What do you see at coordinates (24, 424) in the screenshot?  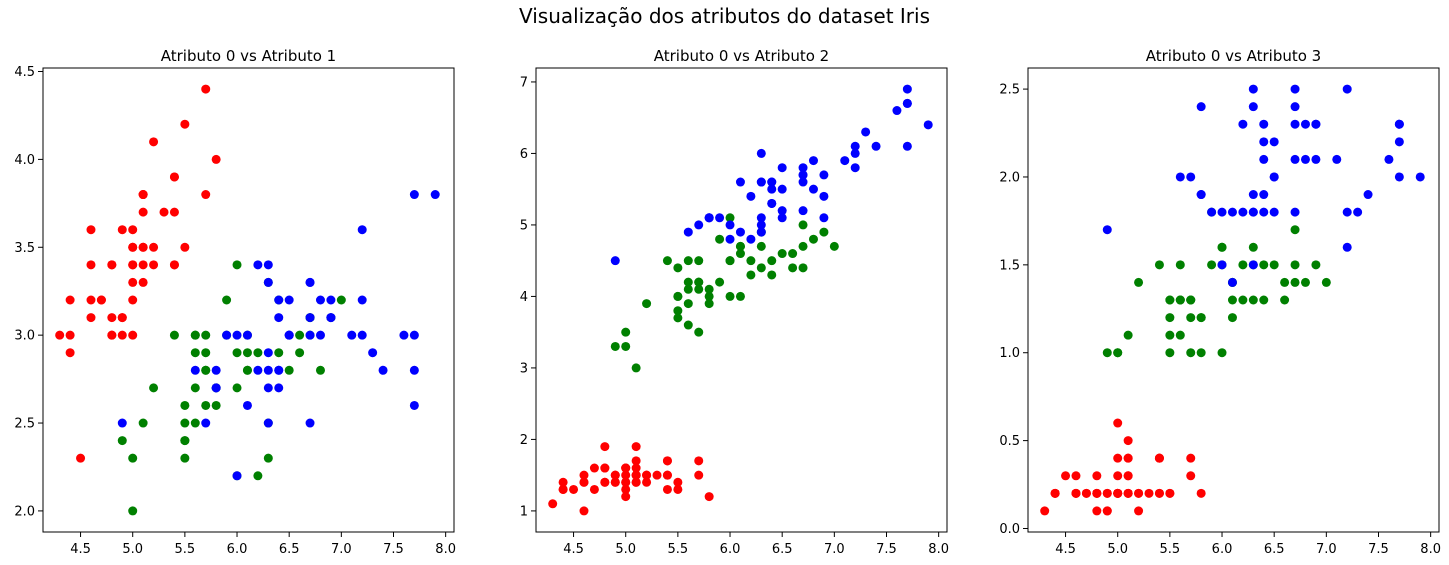 I see `y-tick-label: 2.5` at bounding box center [24, 424].